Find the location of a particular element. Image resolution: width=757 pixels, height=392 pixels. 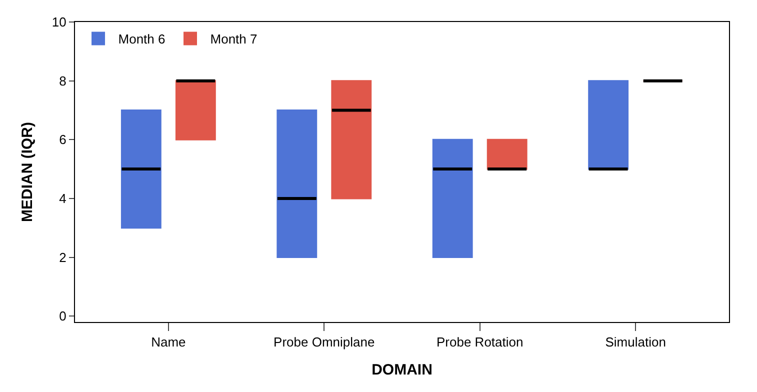

y-tick-label: 6 is located at coordinates (62, 140).